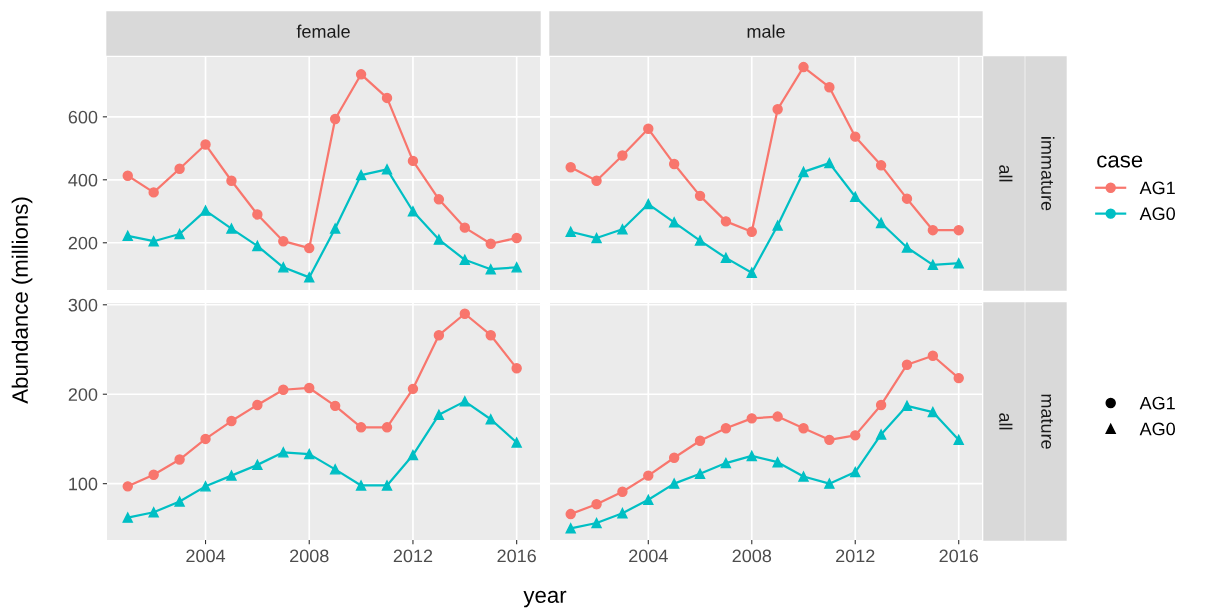 The height and width of the screenshot is (616, 1226). What do you see at coordinates (83, 180) in the screenshot?
I see `y-tick-label: 400` at bounding box center [83, 180].